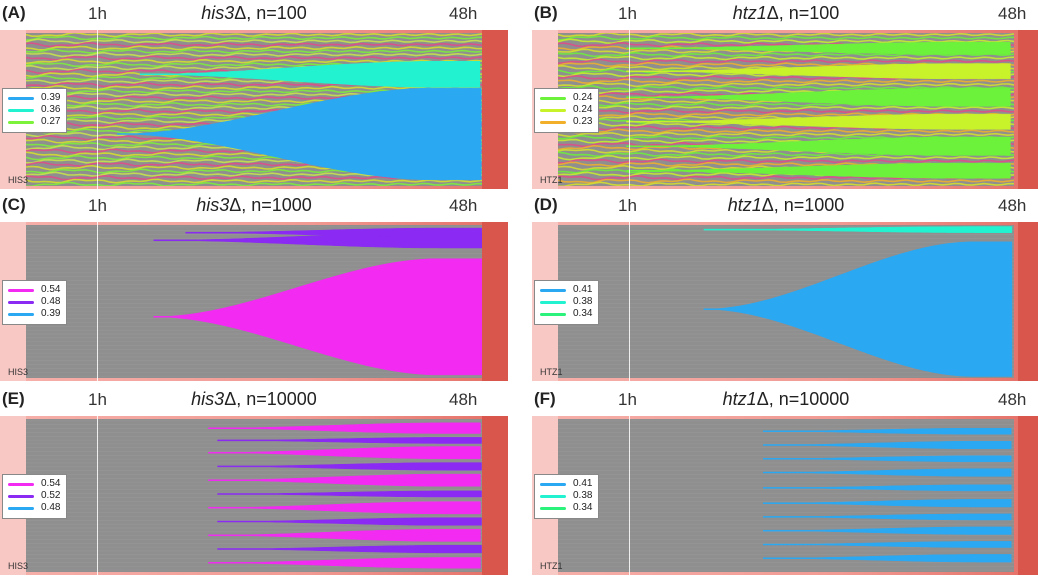 Image resolution: width=1038 pixels, height=580 pixels. I want to click on legend: 0.41 0.38 0.34, so click(566, 302).